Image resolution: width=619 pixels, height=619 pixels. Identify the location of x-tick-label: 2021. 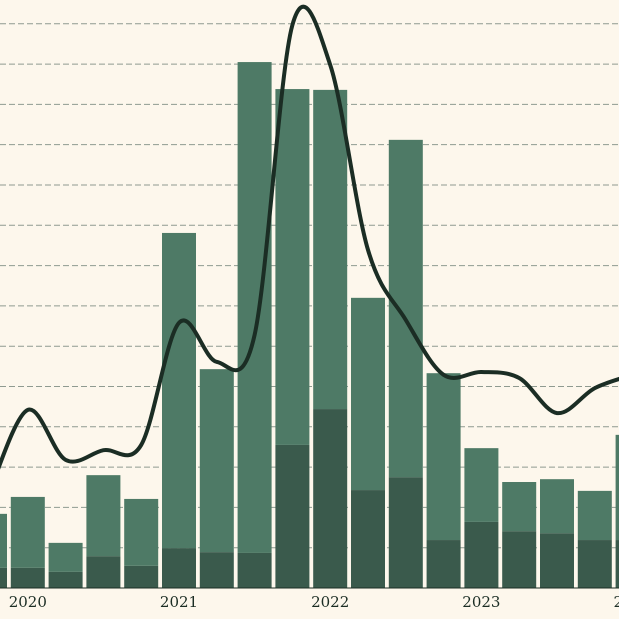
(179, 602).